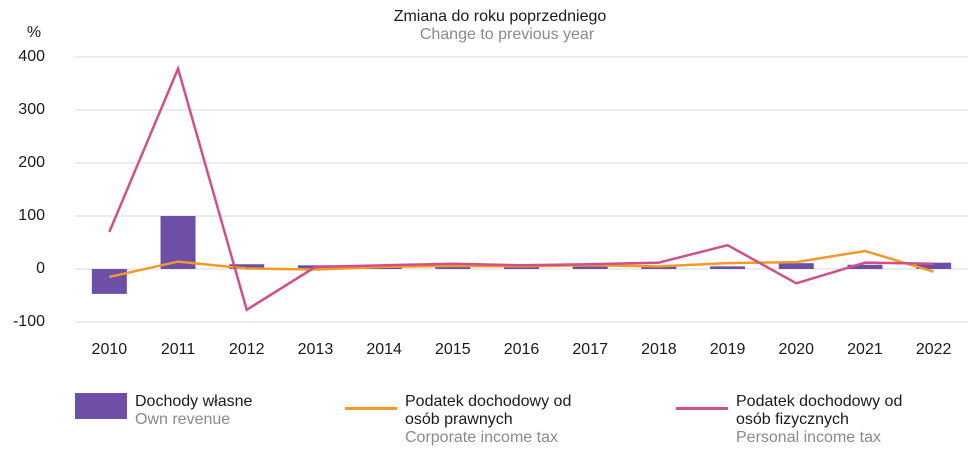  Describe the element at coordinates (110, 349) in the screenshot. I see `x-tick-label: 2010` at that location.